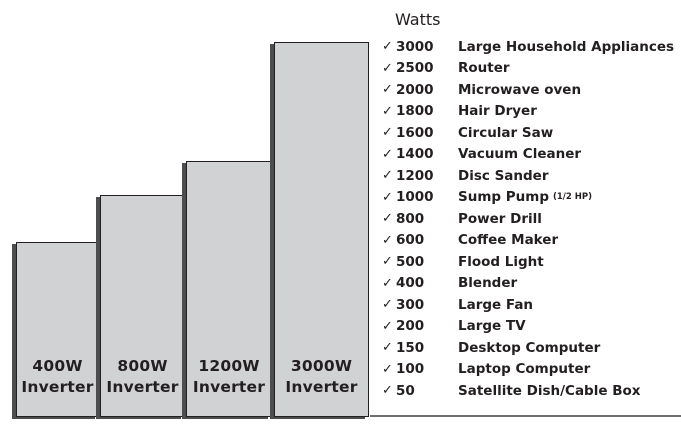 The height and width of the screenshot is (431, 681). What do you see at coordinates (503, 197) in the screenshot?
I see `appliance-name: Sump Pump` at bounding box center [503, 197].